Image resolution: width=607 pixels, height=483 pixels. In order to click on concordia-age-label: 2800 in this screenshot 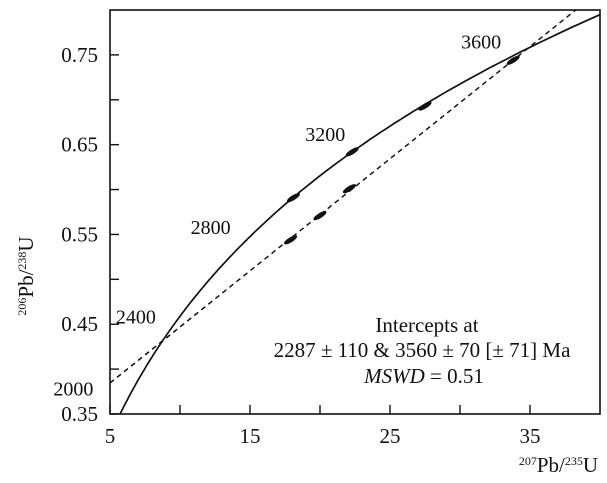, I will do `click(211, 228)`.